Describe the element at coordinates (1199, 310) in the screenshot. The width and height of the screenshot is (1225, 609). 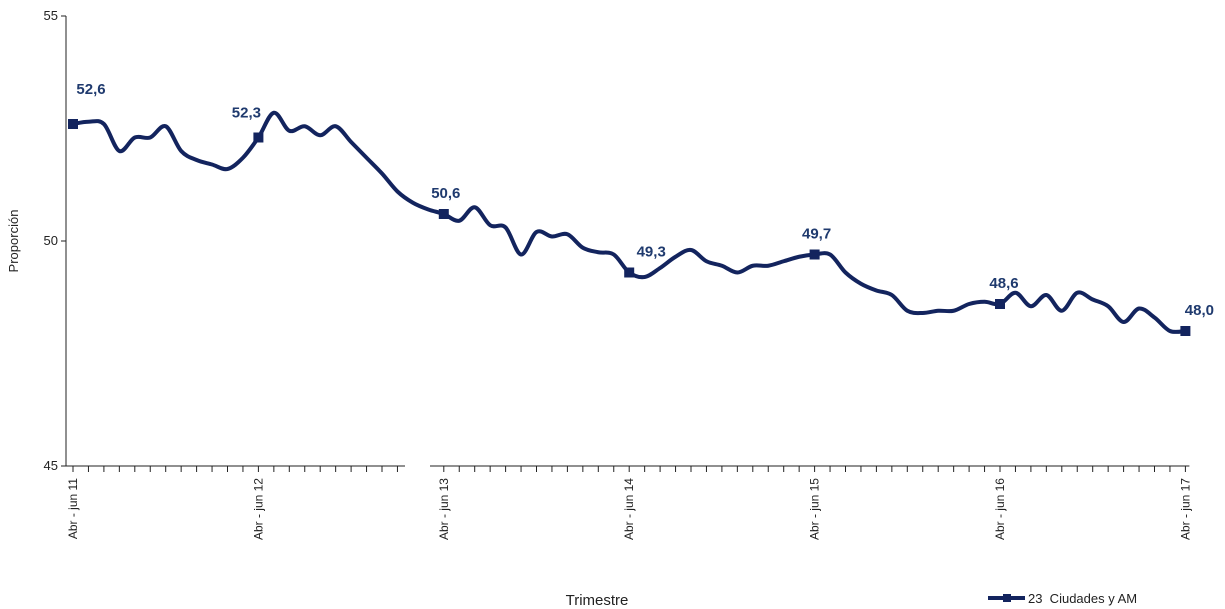
I see `data-label: 48,0` at that location.